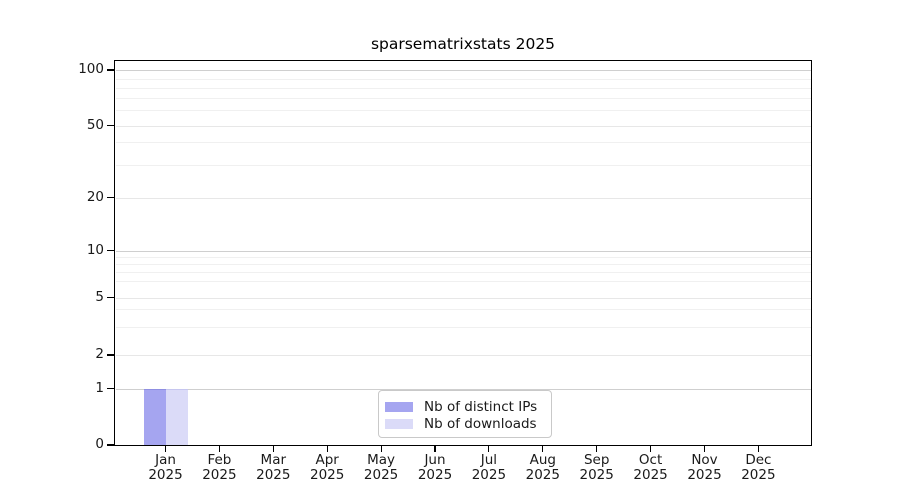 This screenshot has height=500, width=900. What do you see at coordinates (99, 444) in the screenshot?
I see `y-tick-label-0: 0` at bounding box center [99, 444].